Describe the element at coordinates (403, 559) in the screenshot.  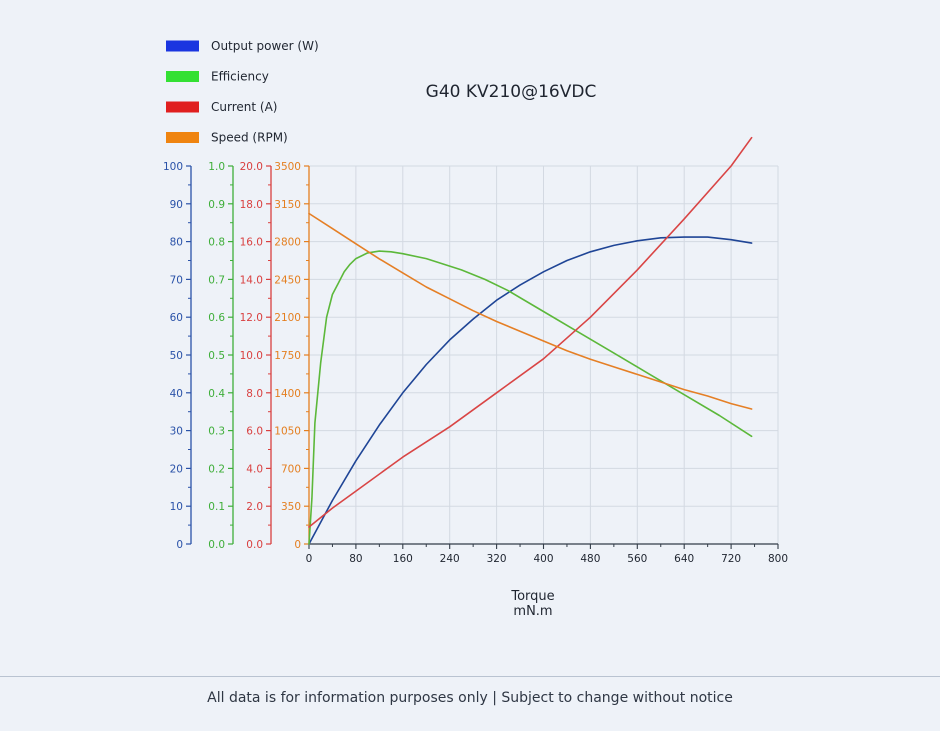
I see `x-tick-label: 160` at that location.